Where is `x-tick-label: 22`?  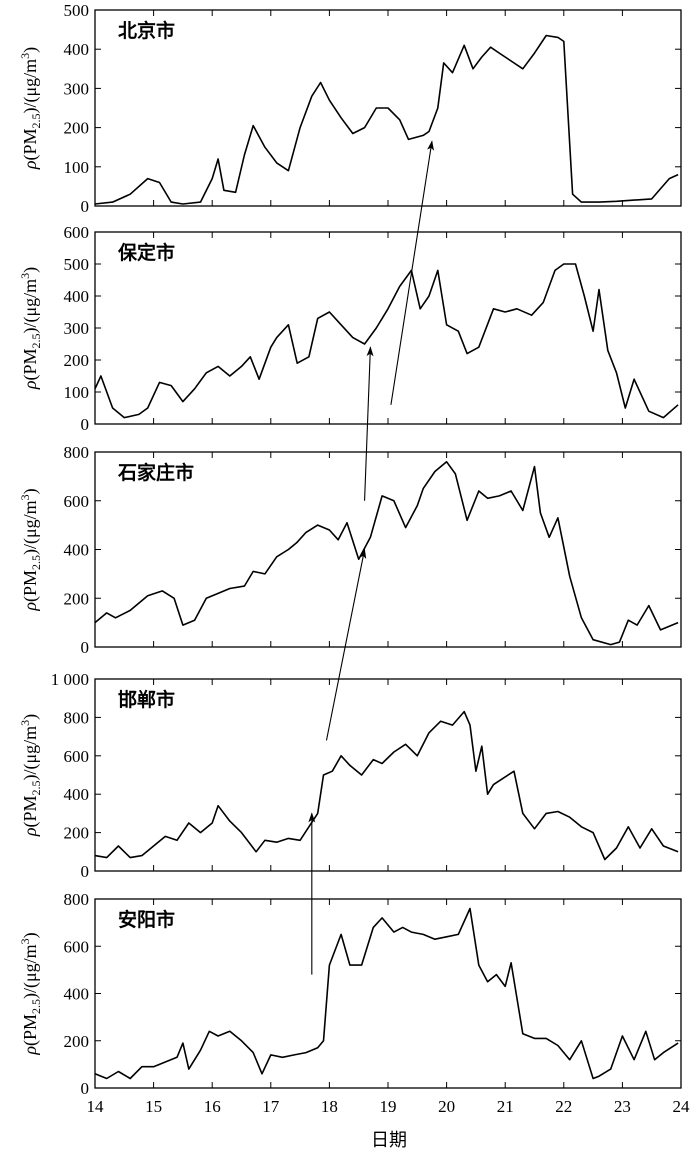
x-tick-label: 22 is located at coordinates (563, 1106).